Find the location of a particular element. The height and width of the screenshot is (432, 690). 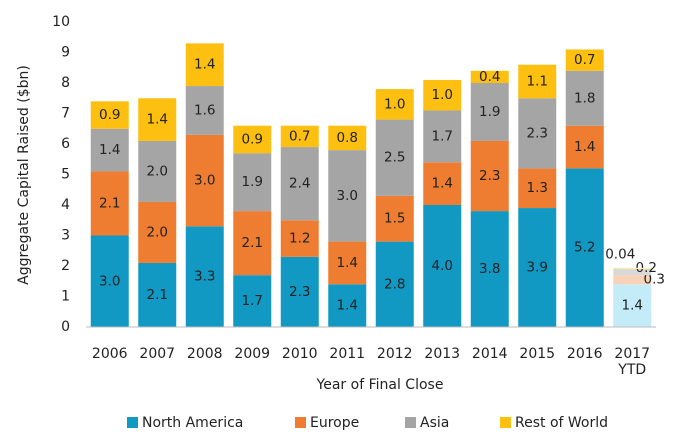

y-tick-label: 8 is located at coordinates (65, 83).